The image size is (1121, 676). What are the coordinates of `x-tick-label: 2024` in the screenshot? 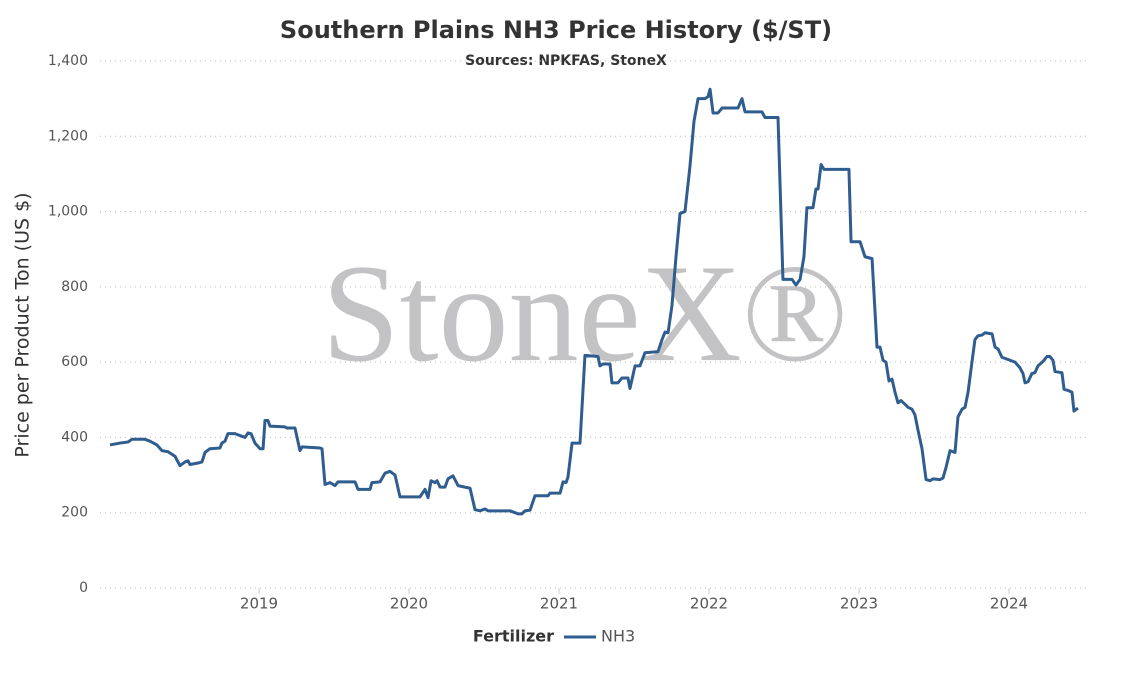 It's located at (1009, 604).